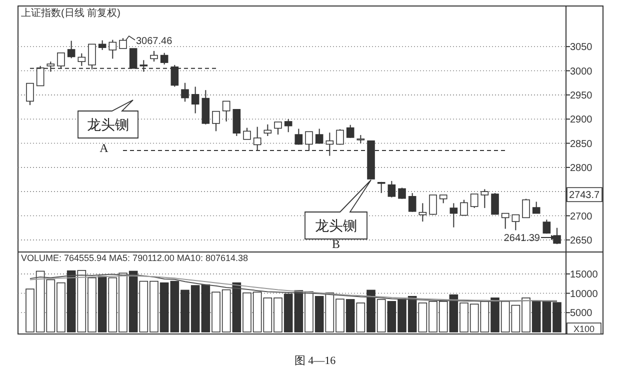 Image resolution: width=621 pixels, height=373 pixels. I want to click on text: X100, so click(584, 329).